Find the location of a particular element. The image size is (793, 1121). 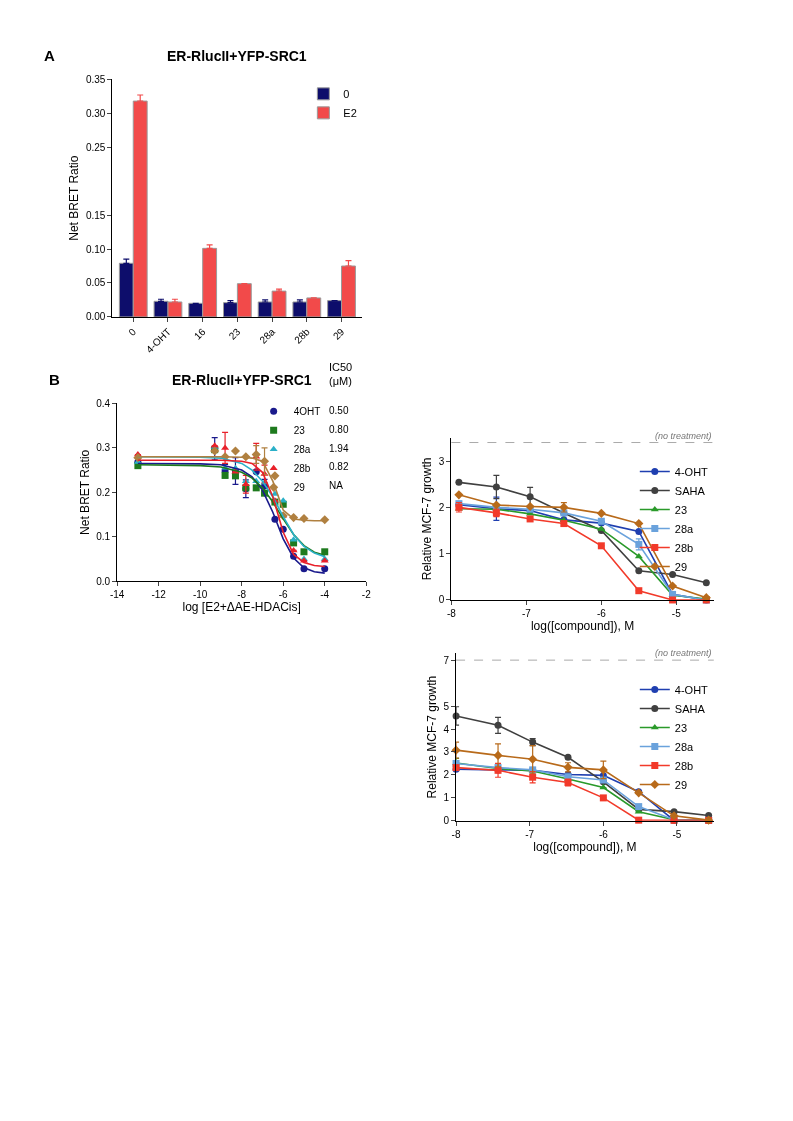

x-tick-label: 16 is located at coordinates (199, 333).